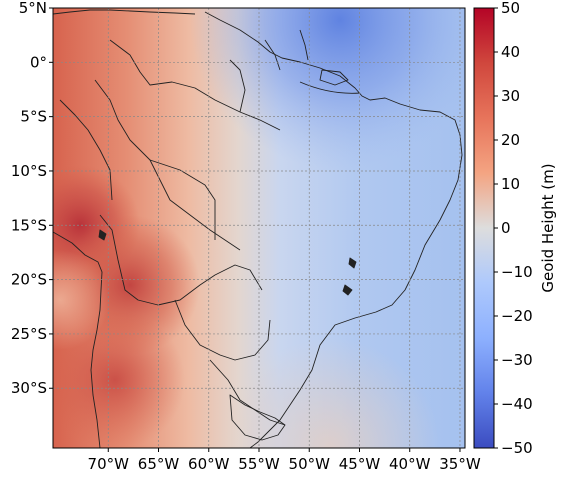  I want to click on lon-tick-label: 50°W, so click(310, 464).